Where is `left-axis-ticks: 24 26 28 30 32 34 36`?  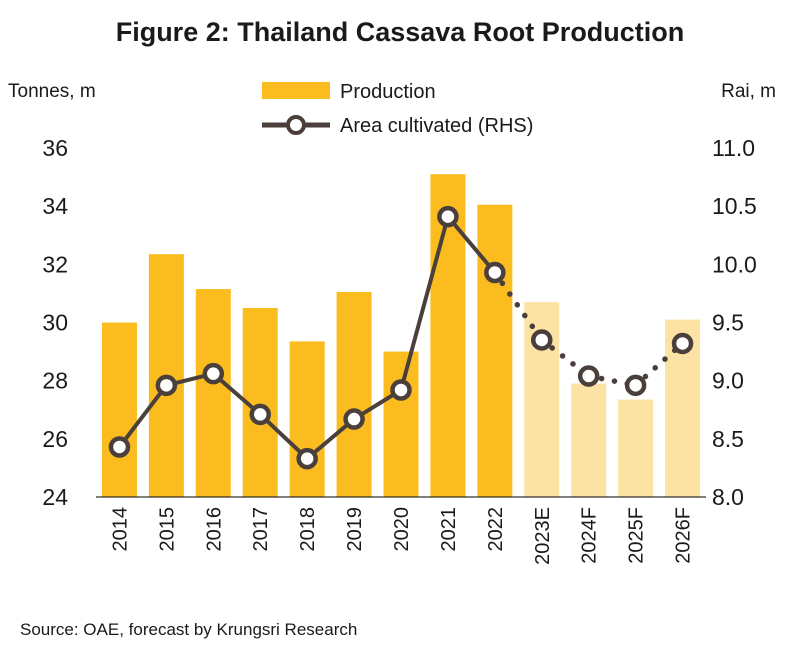 left-axis-ticks: 24 26 28 30 32 34 36 is located at coordinates (55, 322).